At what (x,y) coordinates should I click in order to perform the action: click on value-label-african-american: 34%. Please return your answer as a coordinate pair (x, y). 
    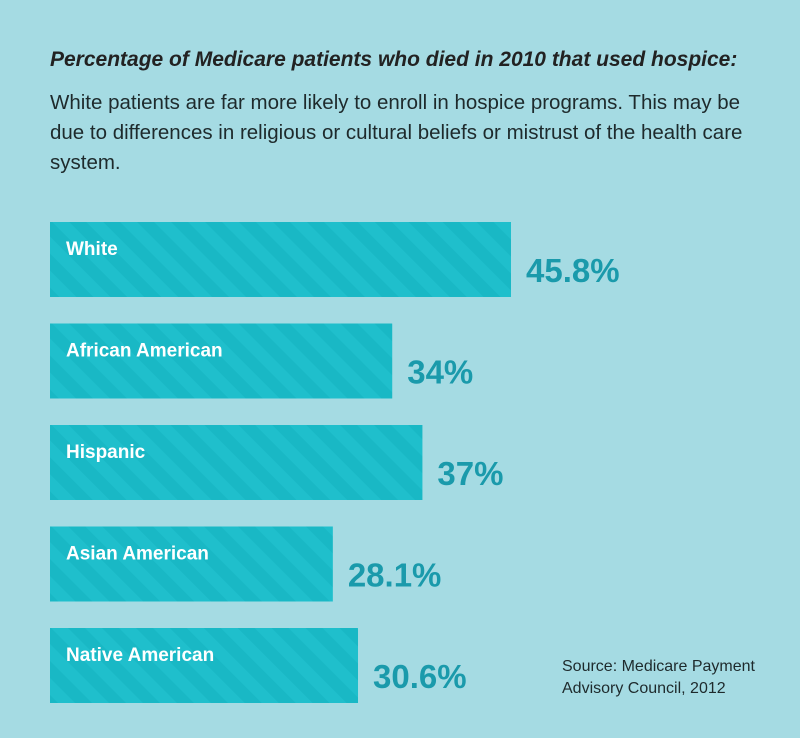
    Looking at the image, I should click on (440, 372).